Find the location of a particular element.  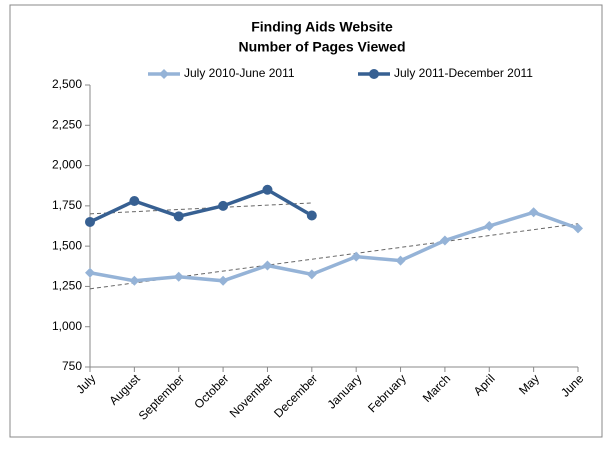

legend-label: July 2010-June 2011 is located at coordinates (239, 73).